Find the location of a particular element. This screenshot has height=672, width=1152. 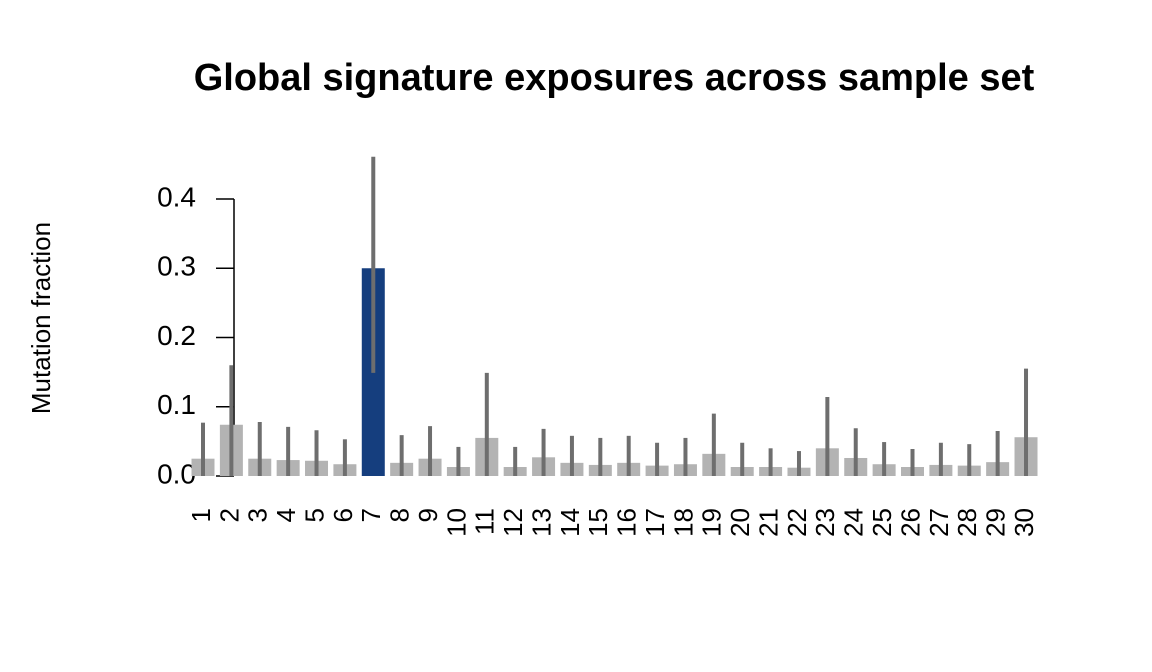

x-tick-label: 29 is located at coordinates (996, 522).